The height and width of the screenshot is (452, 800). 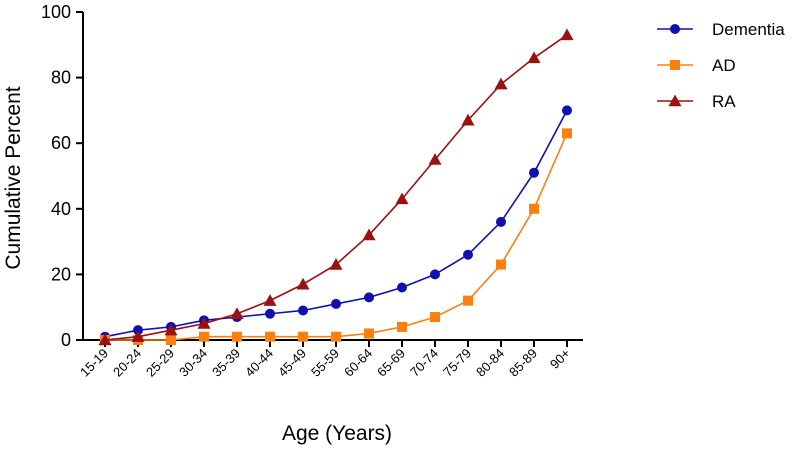 What do you see at coordinates (424, 363) in the screenshot?
I see `x-tick-label: 70-74` at bounding box center [424, 363].